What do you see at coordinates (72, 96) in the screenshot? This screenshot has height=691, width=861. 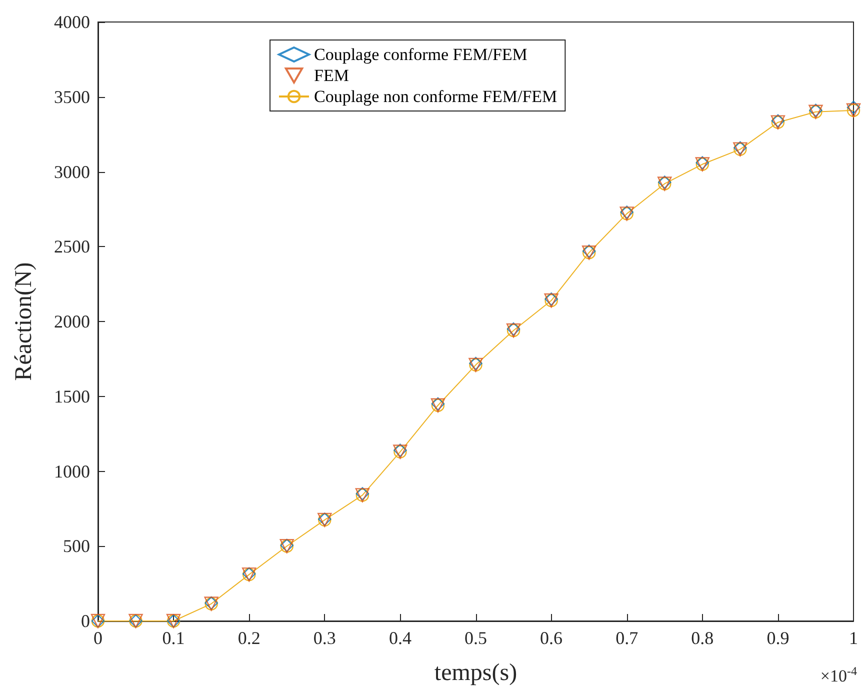 I see `y-tick-label: 3500` at bounding box center [72, 96].